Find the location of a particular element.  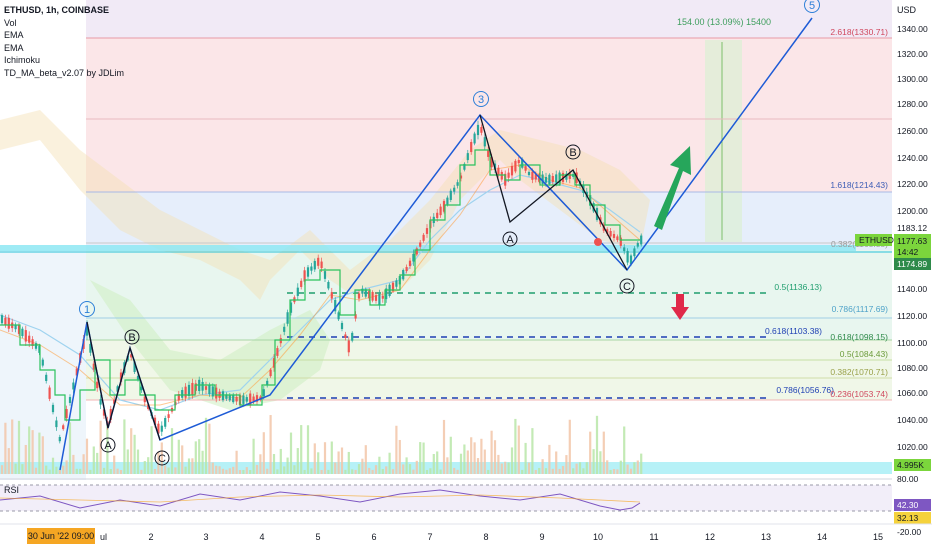

projection-box is located at coordinates (723, 141).